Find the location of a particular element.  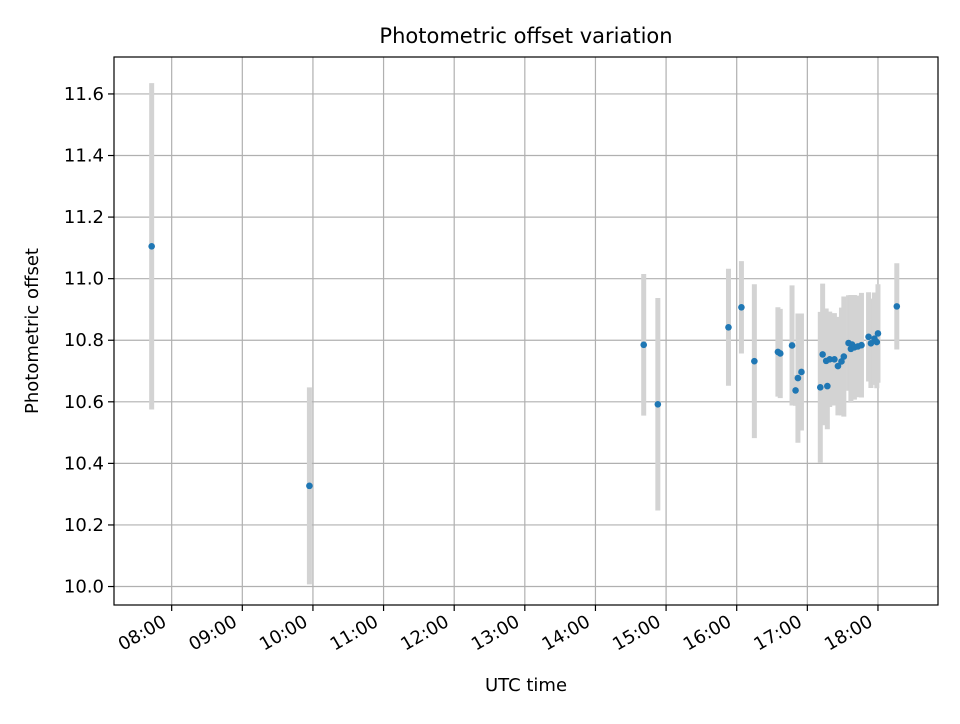

y-axis-label: Photometric offset is located at coordinates (32, 331).